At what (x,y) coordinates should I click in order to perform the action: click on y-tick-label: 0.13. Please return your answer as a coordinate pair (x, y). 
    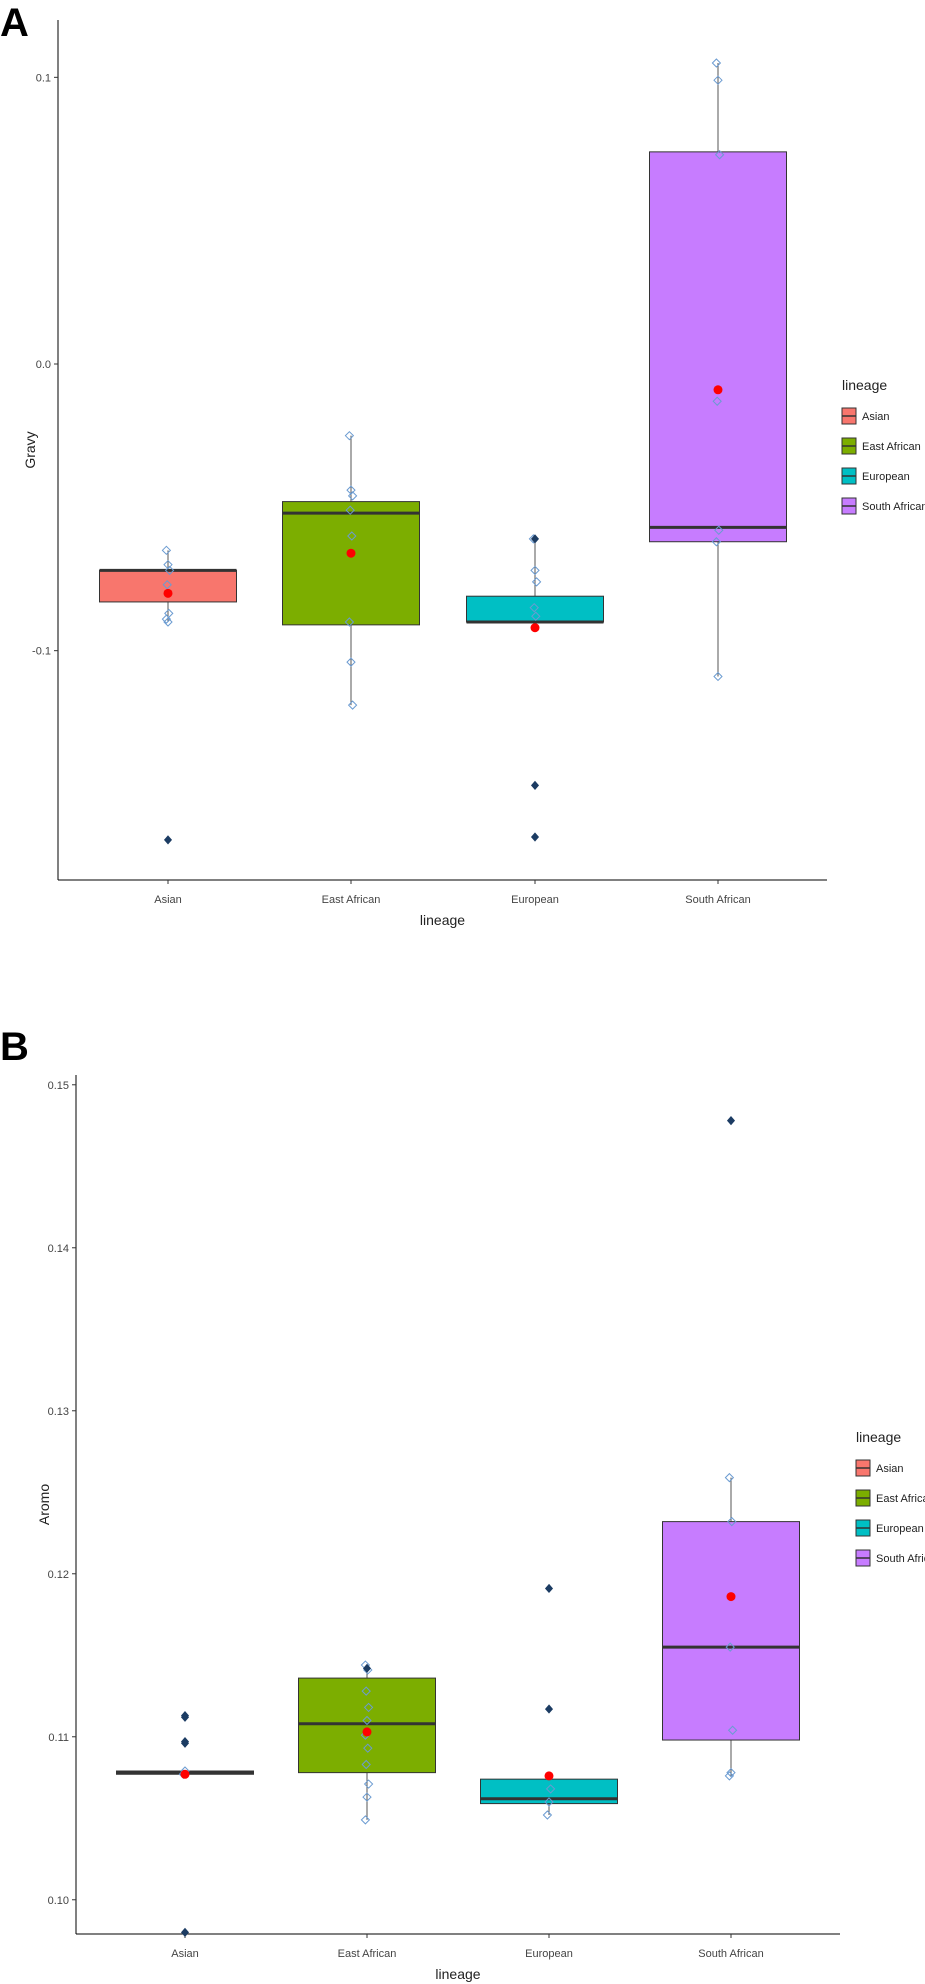
    Looking at the image, I should click on (58, 1412).